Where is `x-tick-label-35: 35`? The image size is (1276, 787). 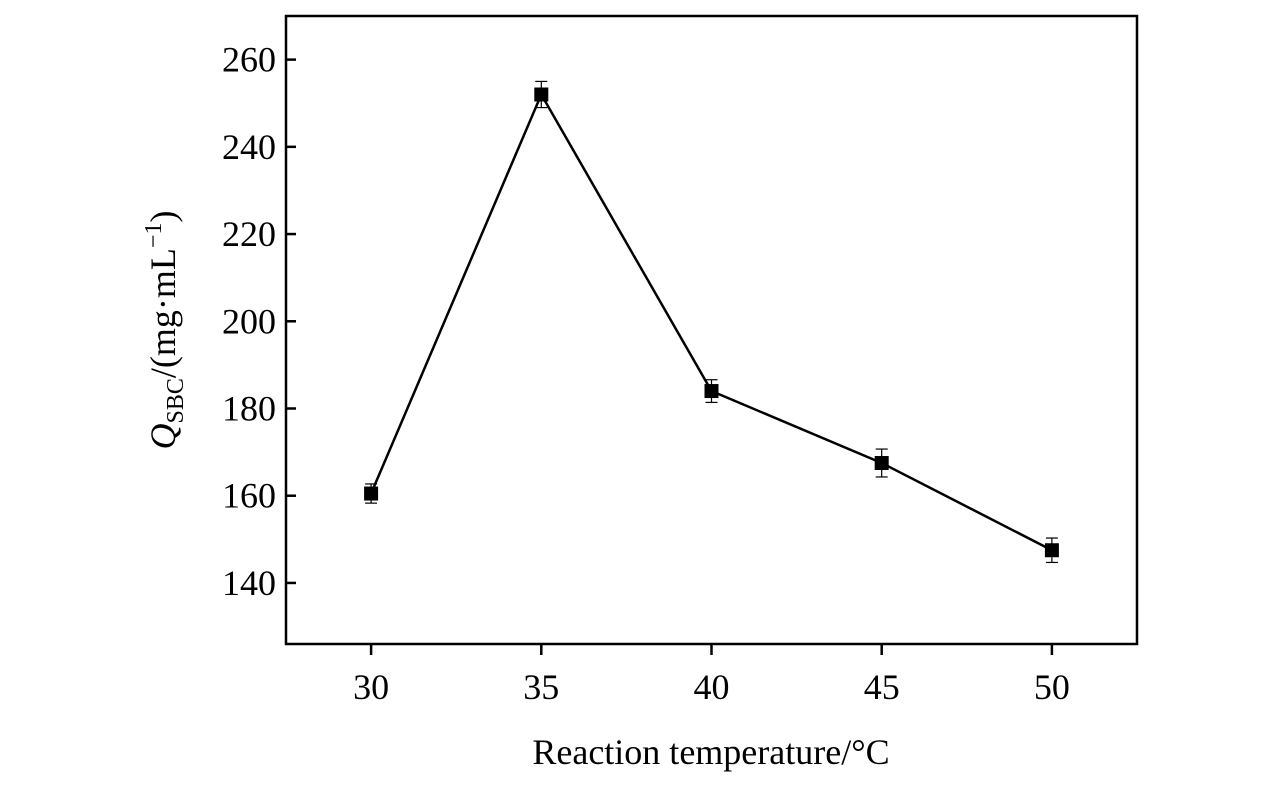
x-tick-label-35: 35 is located at coordinates (541, 687).